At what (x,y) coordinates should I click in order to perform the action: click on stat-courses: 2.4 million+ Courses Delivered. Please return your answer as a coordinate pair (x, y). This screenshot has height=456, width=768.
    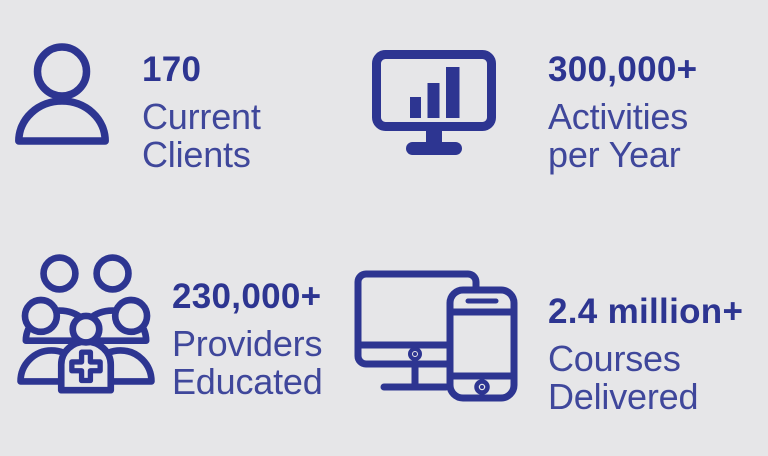
    Looking at the image, I should click on (645, 355).